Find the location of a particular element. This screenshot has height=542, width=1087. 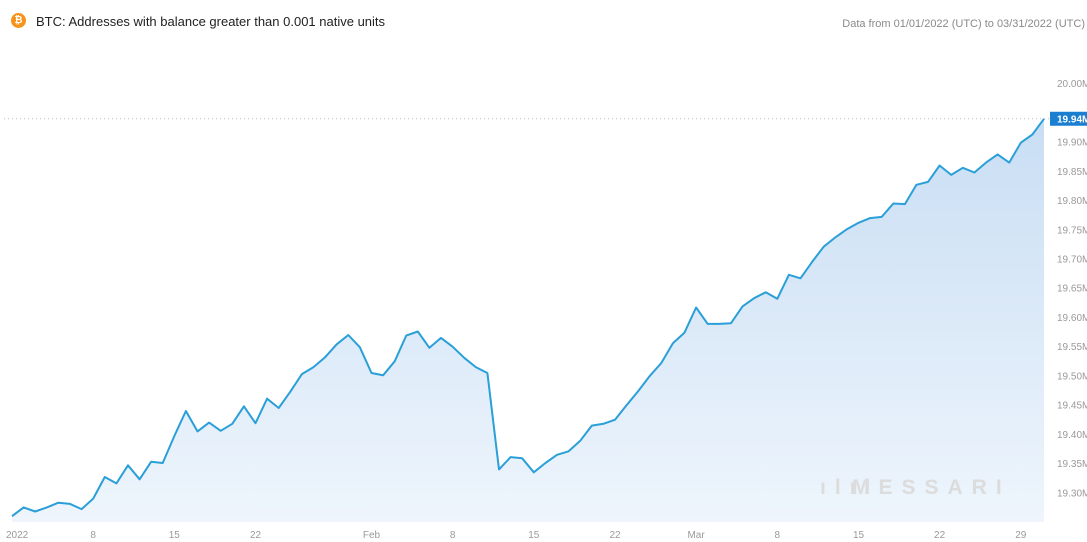

y-tick-label: 19.80M is located at coordinates (1072, 201).